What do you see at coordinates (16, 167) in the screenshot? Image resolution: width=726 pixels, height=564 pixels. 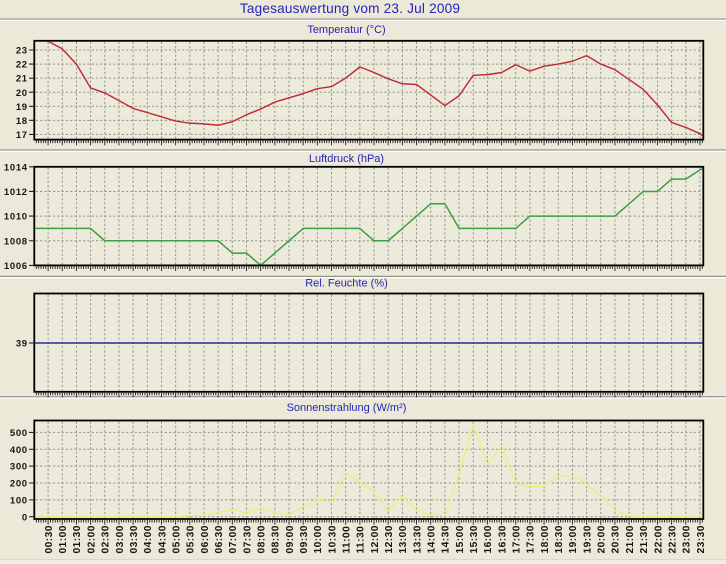 I see `svg-text: 1014` at bounding box center [16, 167].